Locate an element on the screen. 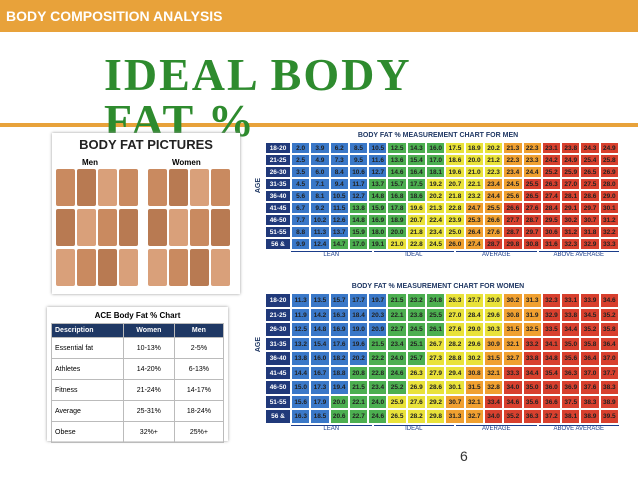 This screenshot has height=479, width=638. cell: 31.8 is located at coordinates (590, 232).